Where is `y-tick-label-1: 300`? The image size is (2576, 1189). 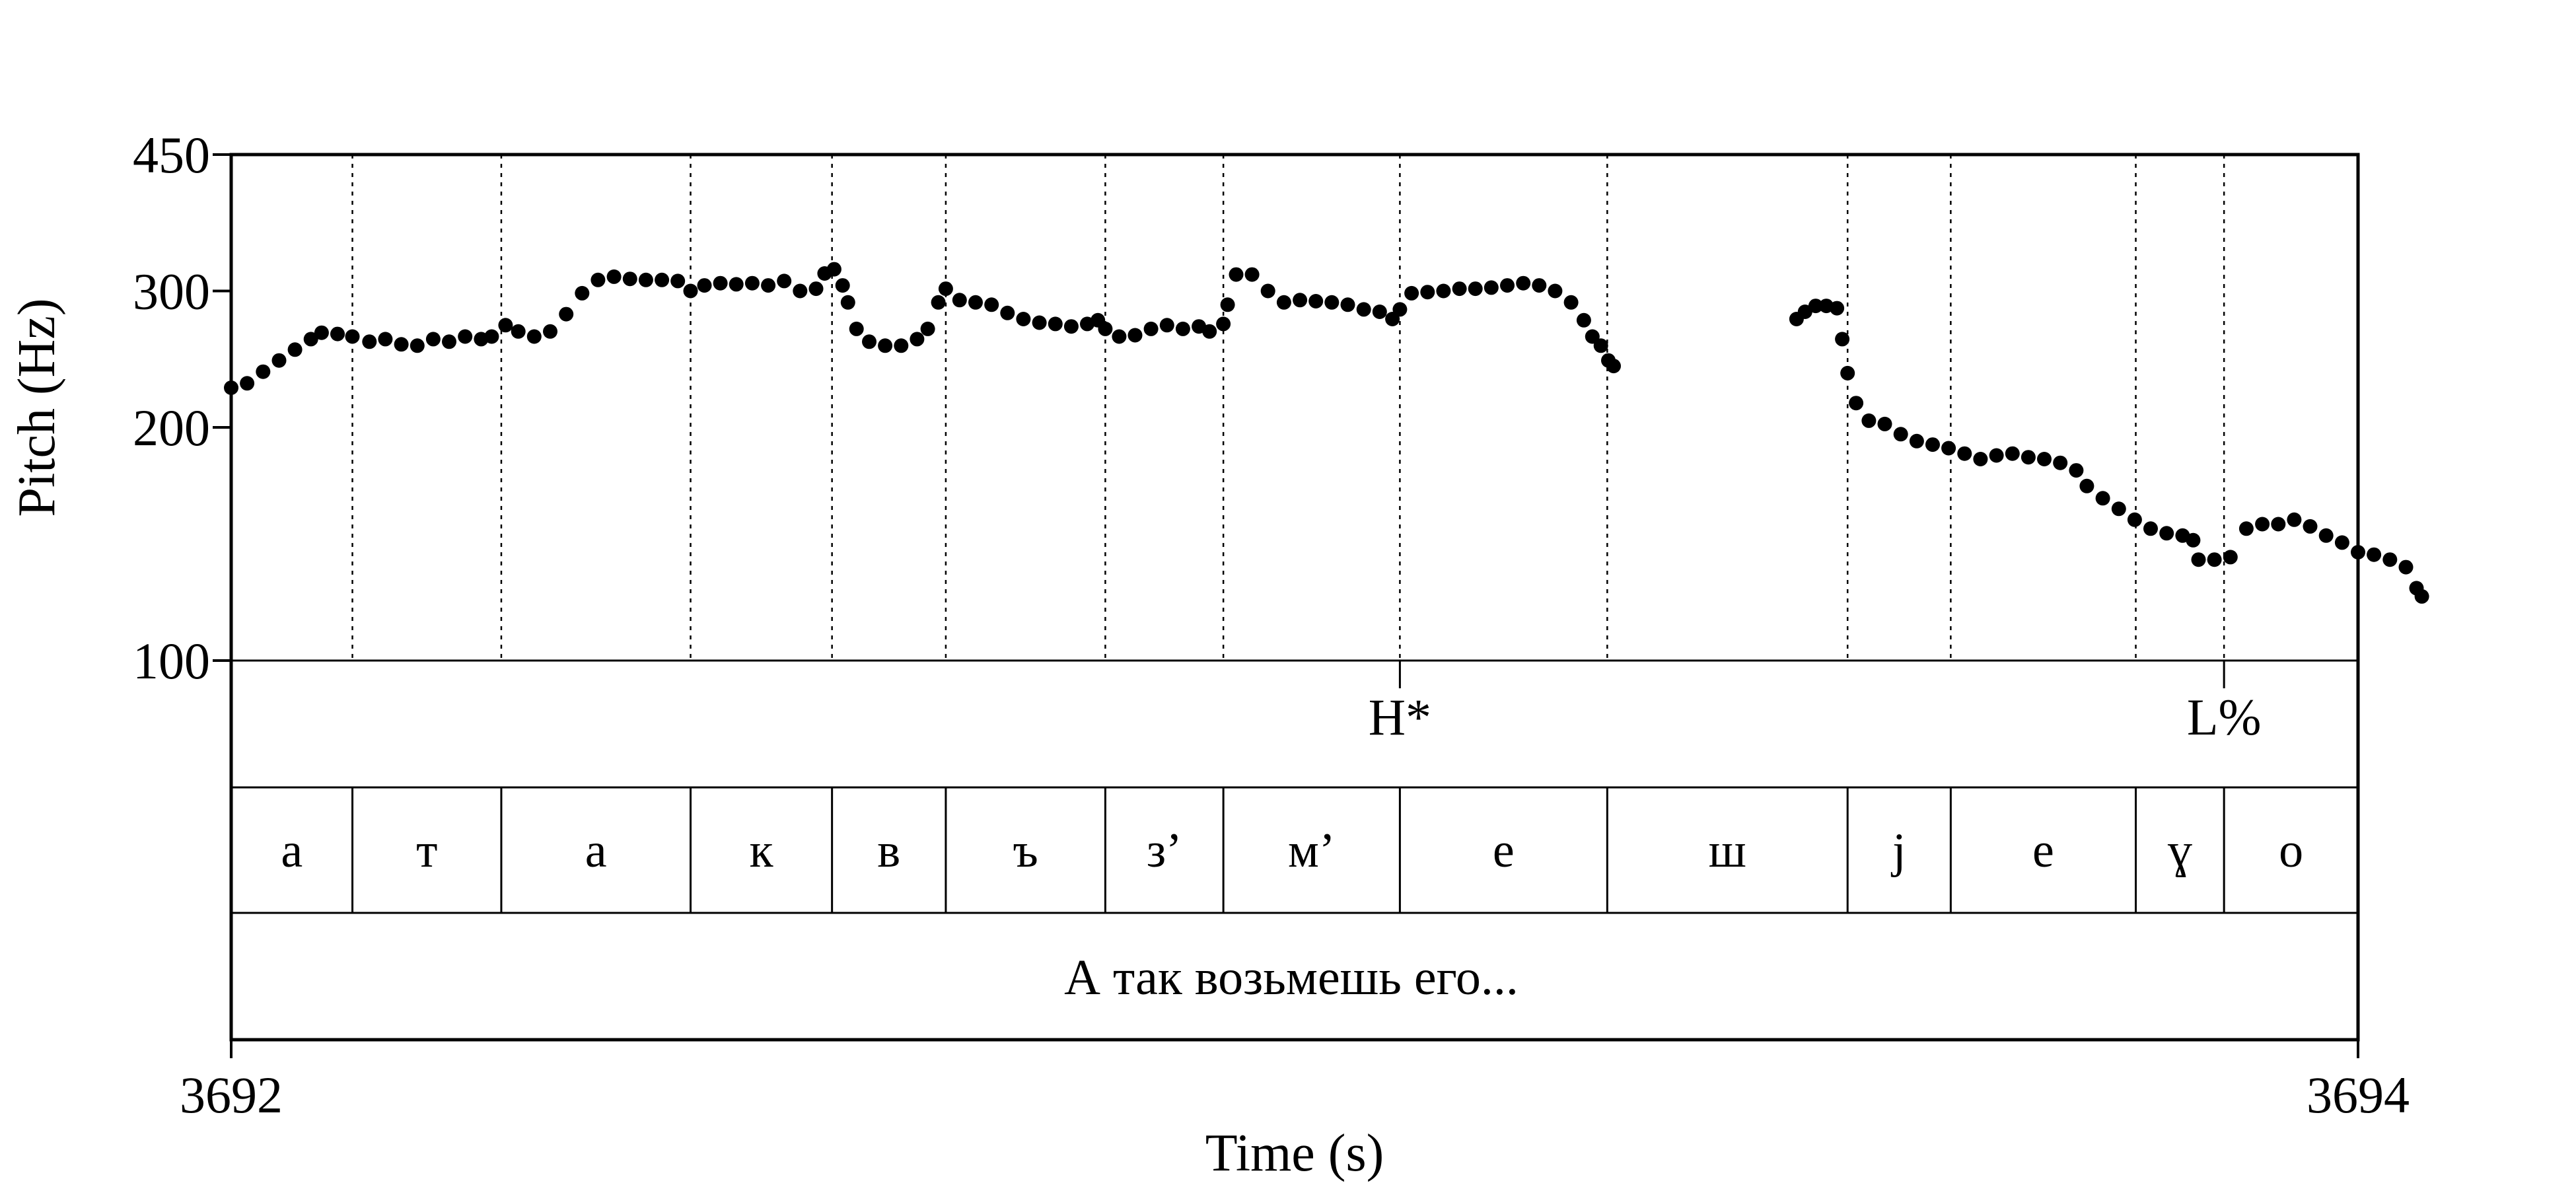
y-tick-label-1: 300 is located at coordinates (172, 291).